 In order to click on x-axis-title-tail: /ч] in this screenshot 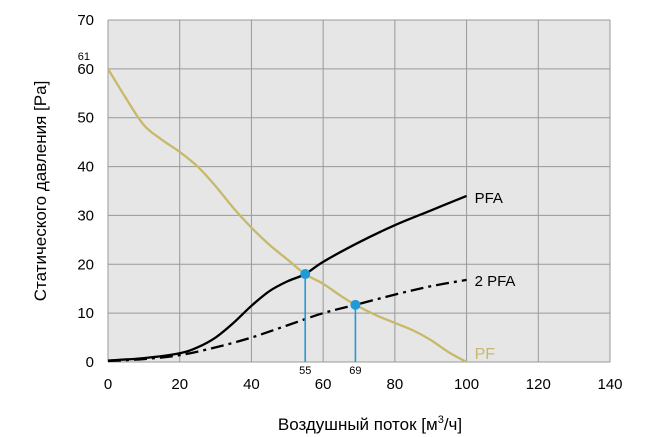, I will do `click(453, 424)`.